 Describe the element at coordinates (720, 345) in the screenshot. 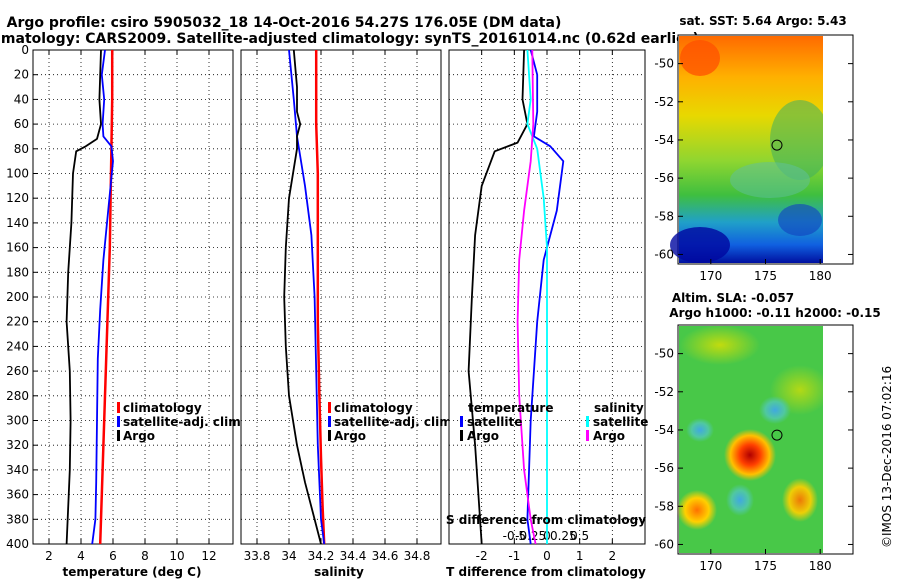

I see `sla-yellow-patch` at that location.